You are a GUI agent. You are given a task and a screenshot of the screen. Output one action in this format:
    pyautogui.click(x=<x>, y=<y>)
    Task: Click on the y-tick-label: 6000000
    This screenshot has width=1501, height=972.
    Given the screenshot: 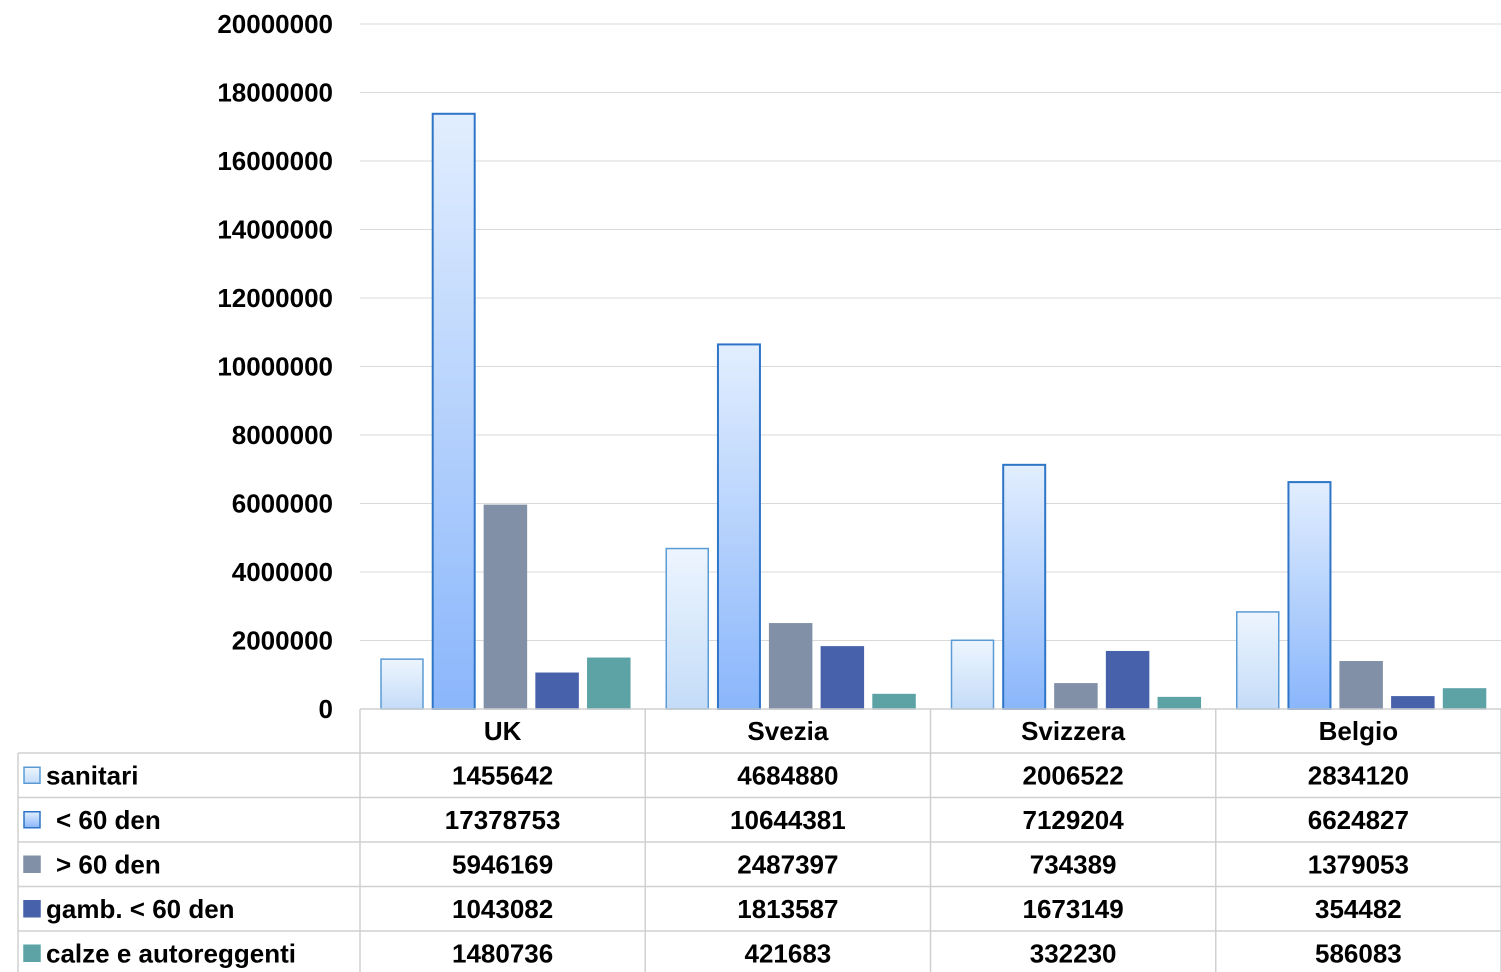 What is the action you would take?
    pyautogui.click(x=282, y=504)
    